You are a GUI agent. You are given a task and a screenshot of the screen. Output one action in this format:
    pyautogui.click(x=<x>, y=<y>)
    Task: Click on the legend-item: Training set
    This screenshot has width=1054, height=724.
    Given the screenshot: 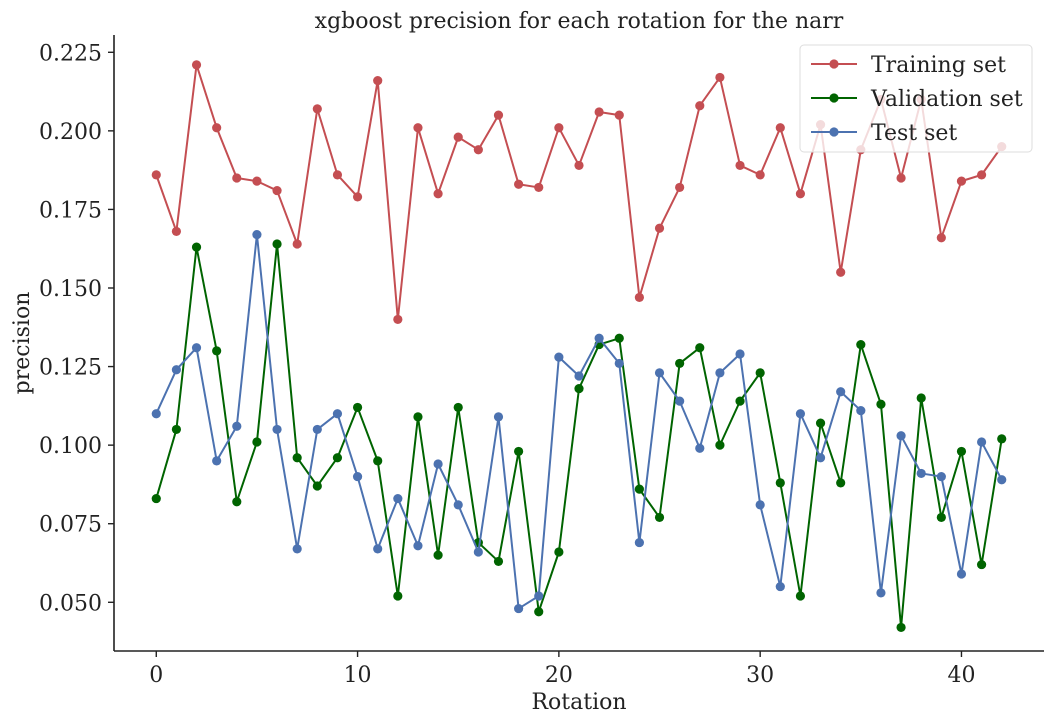 What is the action you would take?
    pyautogui.click(x=908, y=65)
    